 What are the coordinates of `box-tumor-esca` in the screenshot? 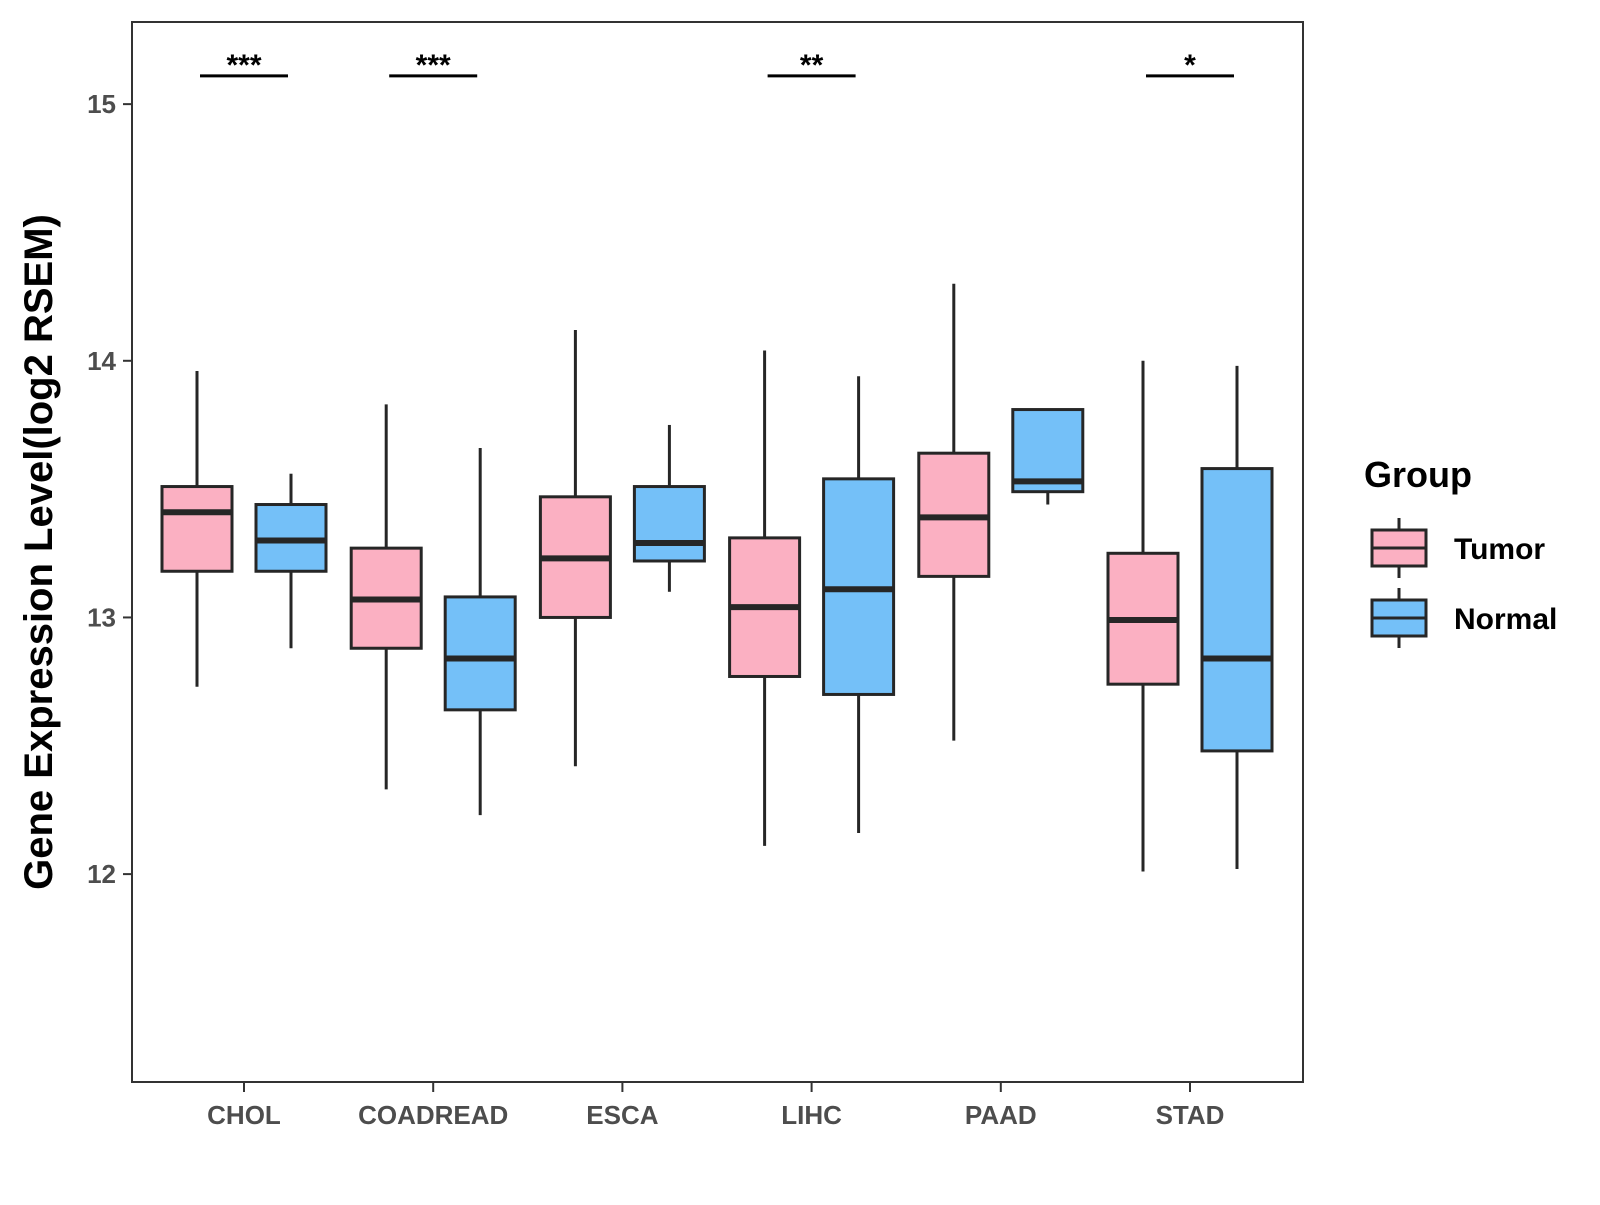 It's located at (575, 548).